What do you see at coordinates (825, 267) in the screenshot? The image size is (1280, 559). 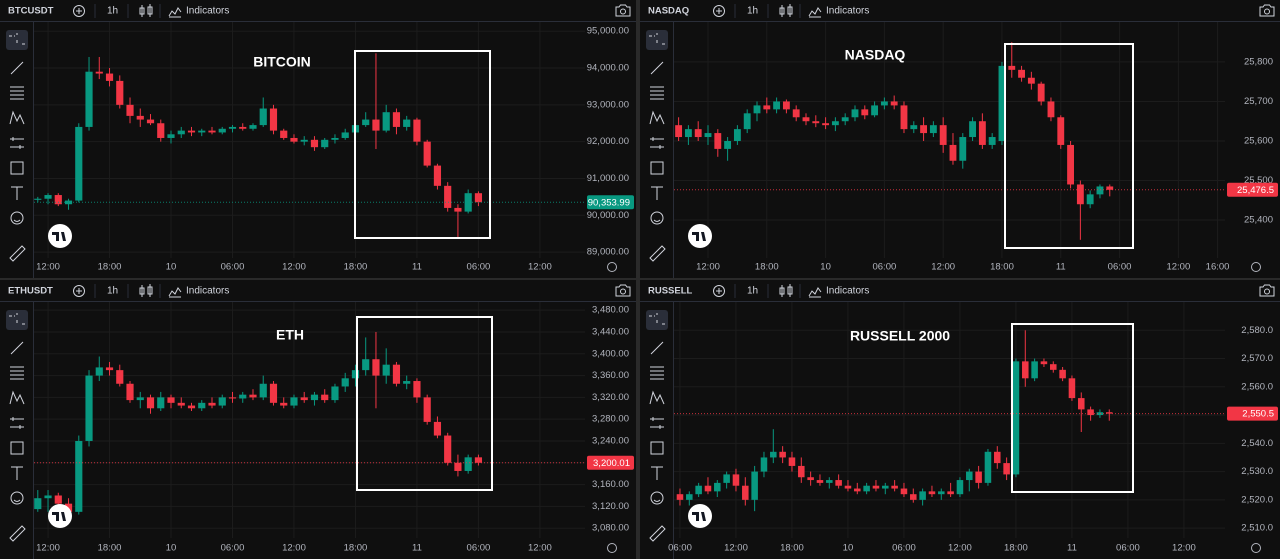 I see `x-tick-label: 10` at bounding box center [825, 267].